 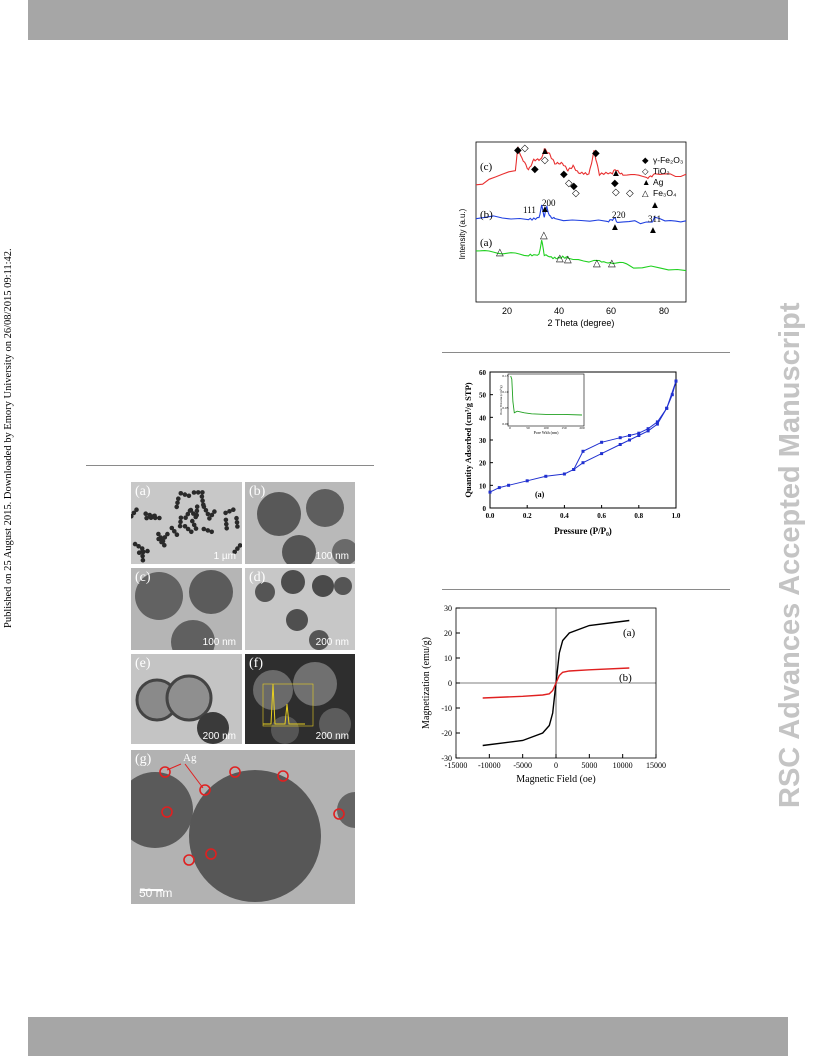 I want to click on legend-label: Fe₃O₄, so click(x=665, y=193).